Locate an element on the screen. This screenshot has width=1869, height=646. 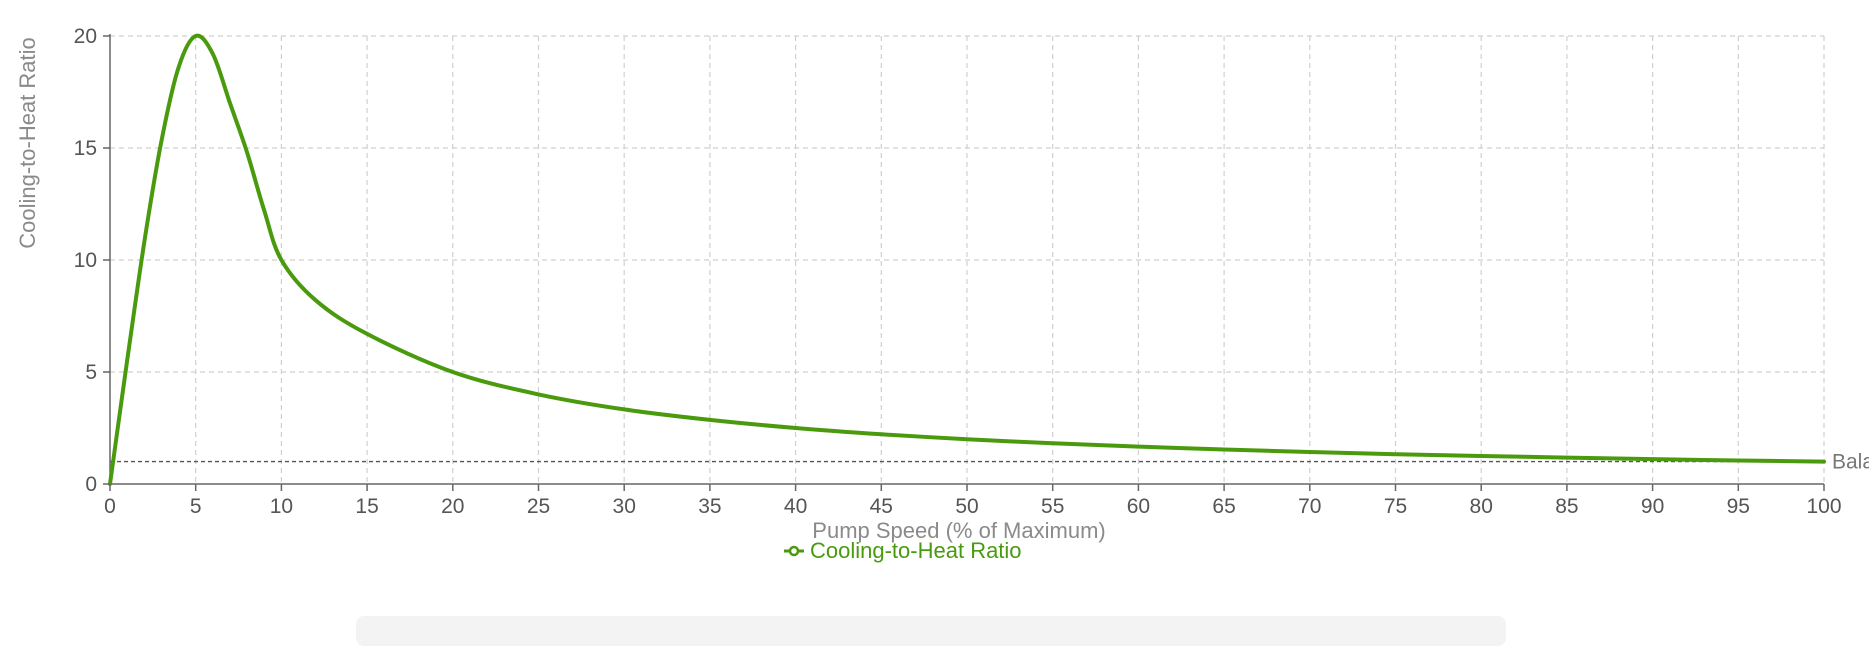
x-tick-label: 90 is located at coordinates (1652, 506).